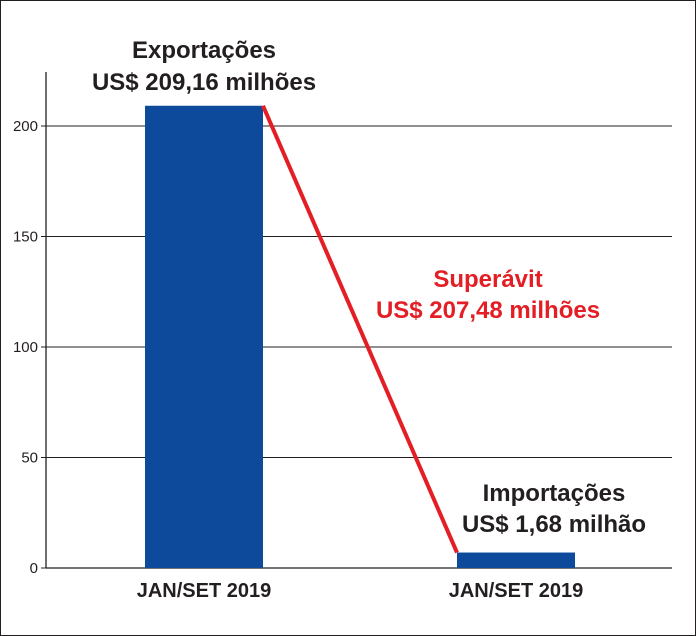 The image size is (696, 636). I want to click on import-label-title: Importações, so click(554, 493).